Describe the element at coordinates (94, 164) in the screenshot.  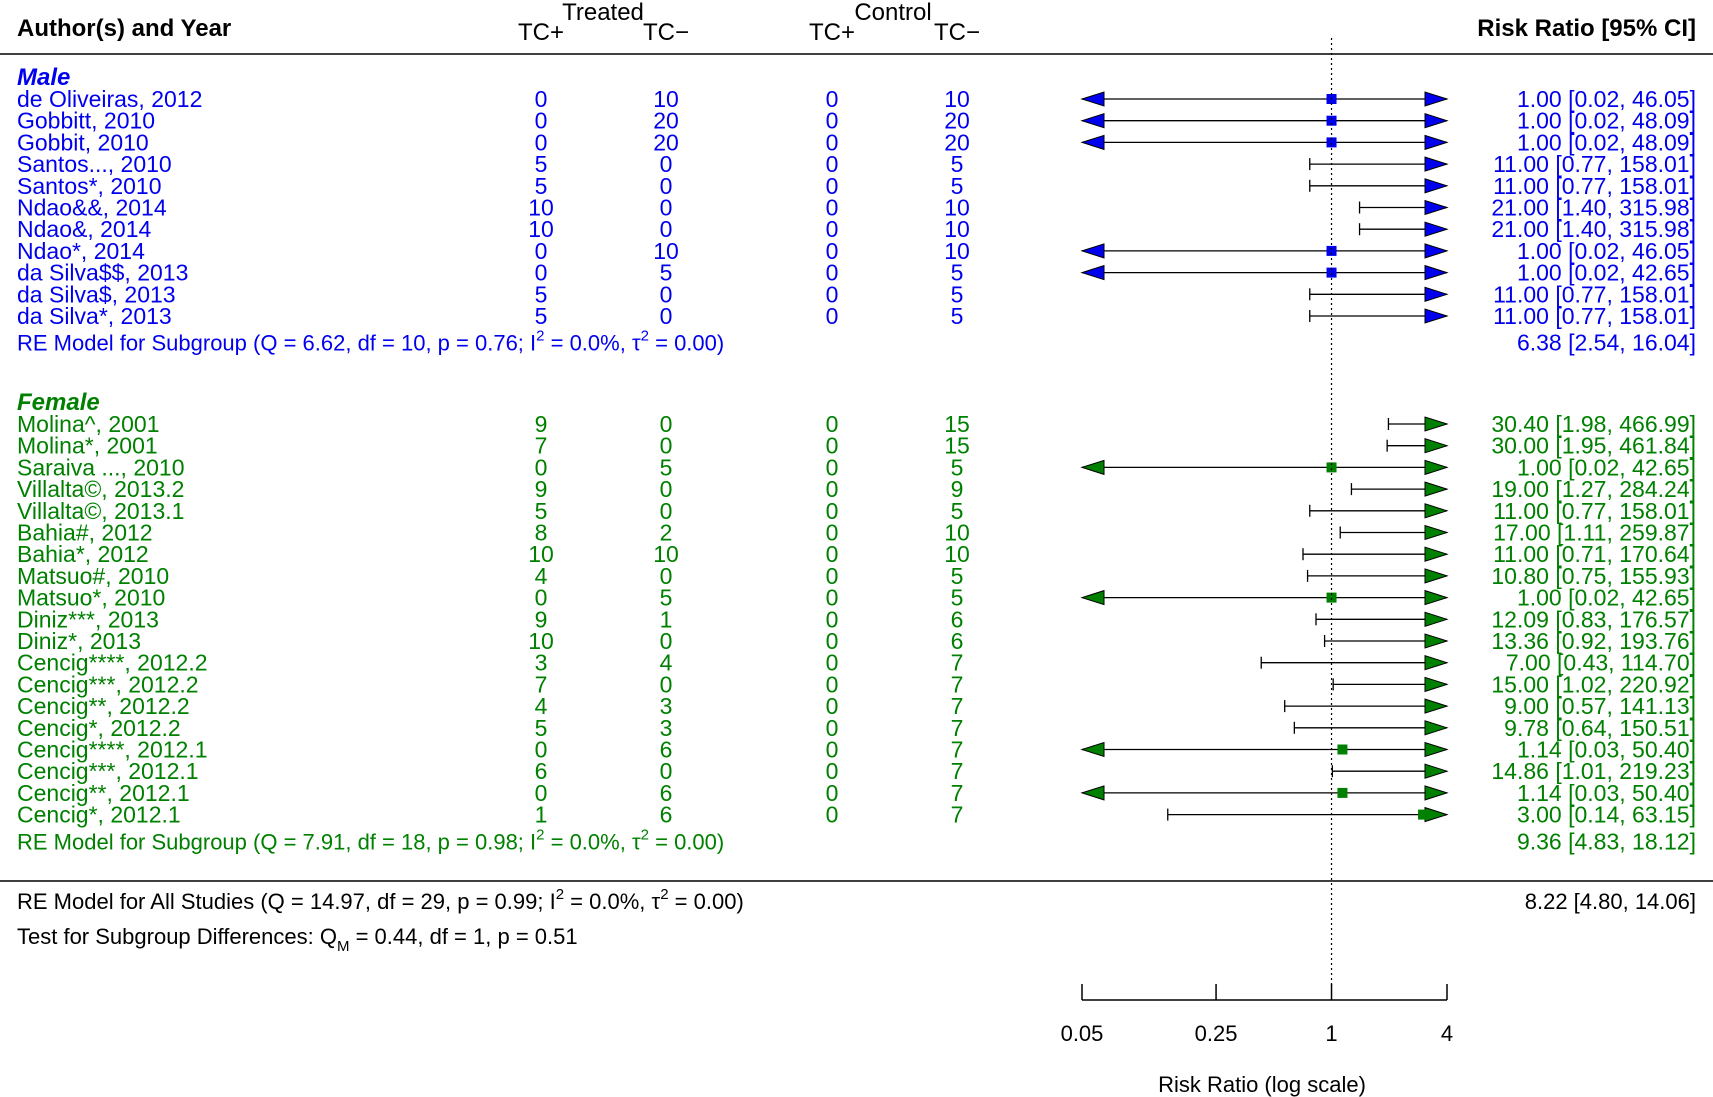
I see `study-name: Santos..., 2010` at that location.